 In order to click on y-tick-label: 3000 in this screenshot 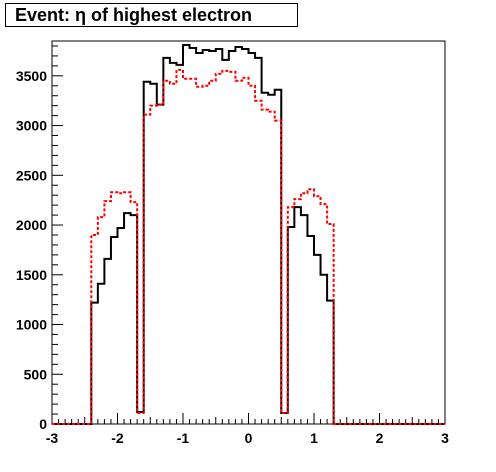, I will do `click(31, 126)`.